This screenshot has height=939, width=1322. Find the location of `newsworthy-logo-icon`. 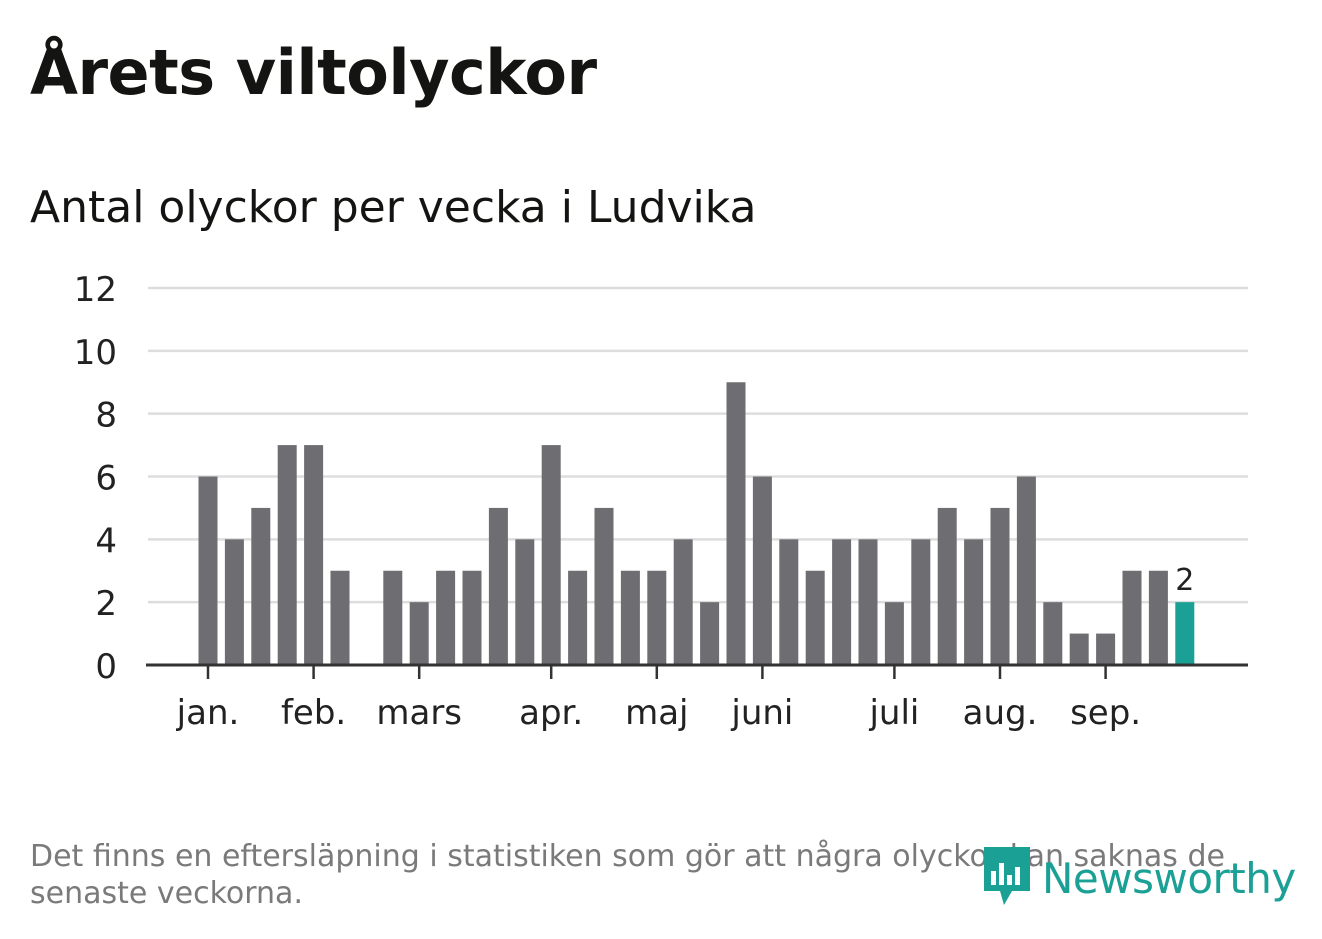

newsworthy-logo-icon is located at coordinates (1007, 878).